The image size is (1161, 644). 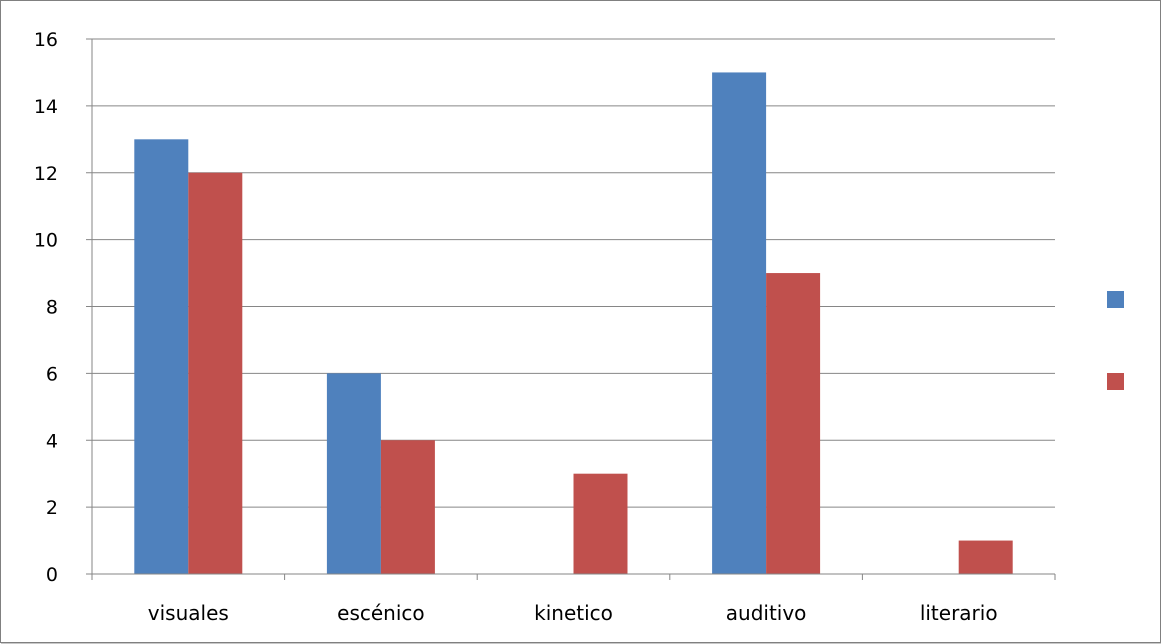 What do you see at coordinates (46, 241) in the screenshot?
I see `y-tick-label: 10` at bounding box center [46, 241].